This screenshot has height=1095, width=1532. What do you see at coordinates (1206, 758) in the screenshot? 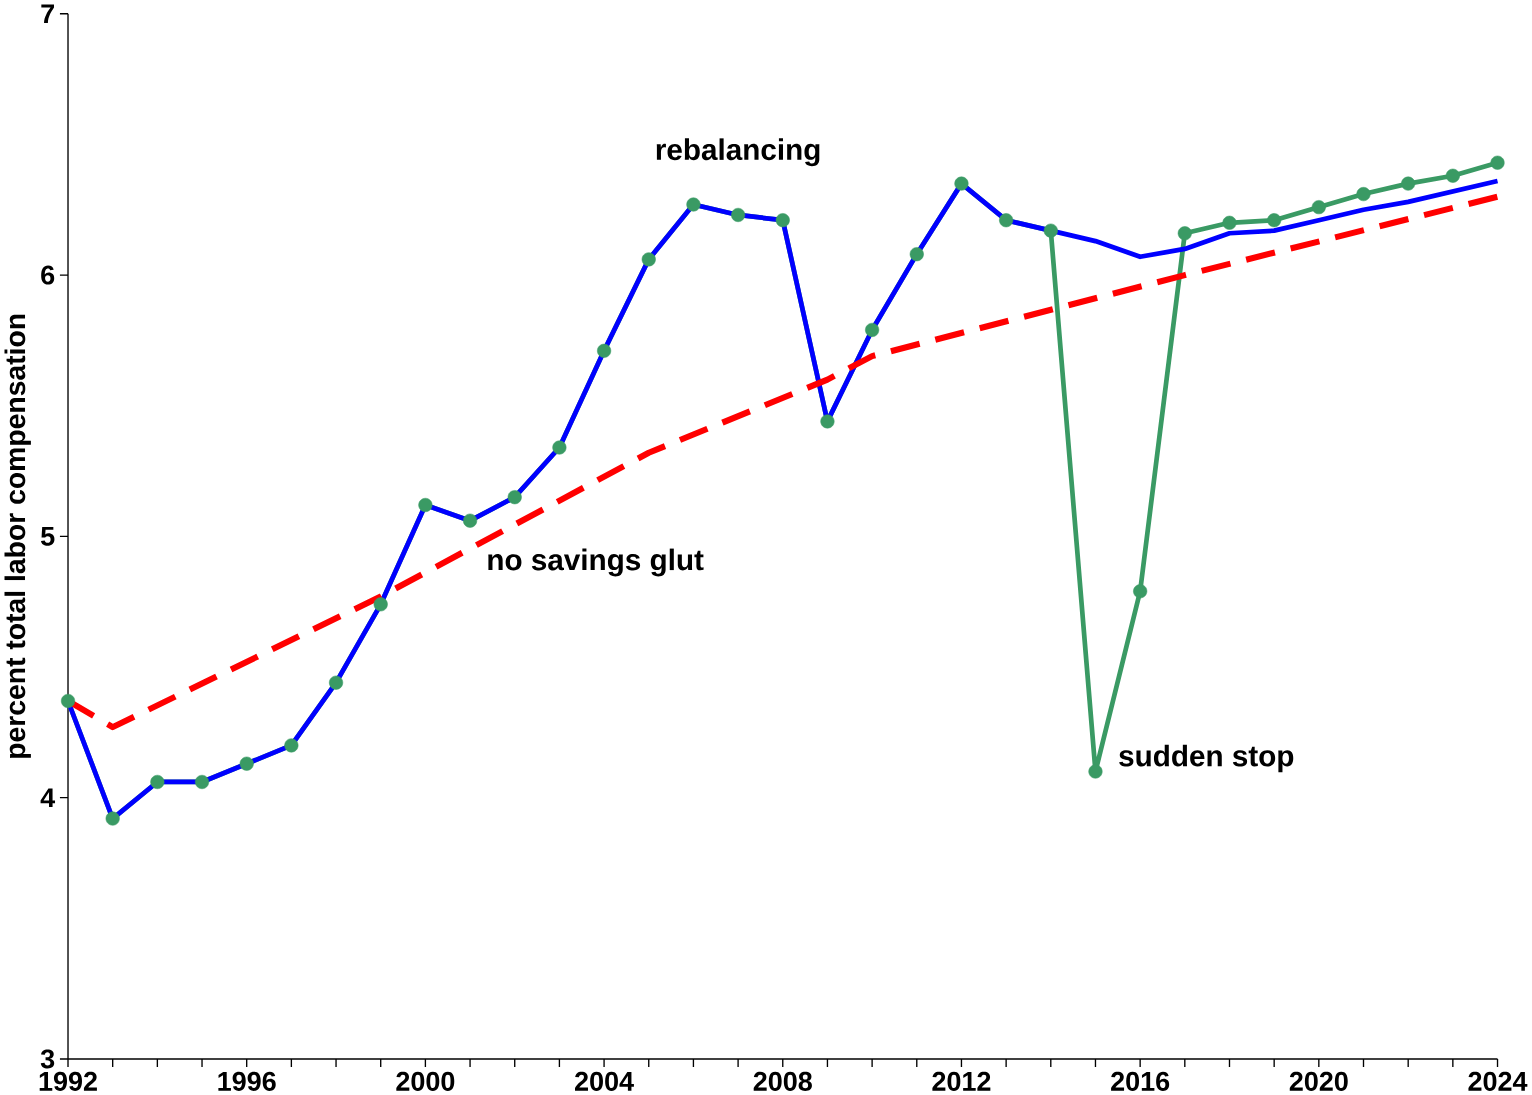
I see `series-label: sudden stop` at bounding box center [1206, 758].